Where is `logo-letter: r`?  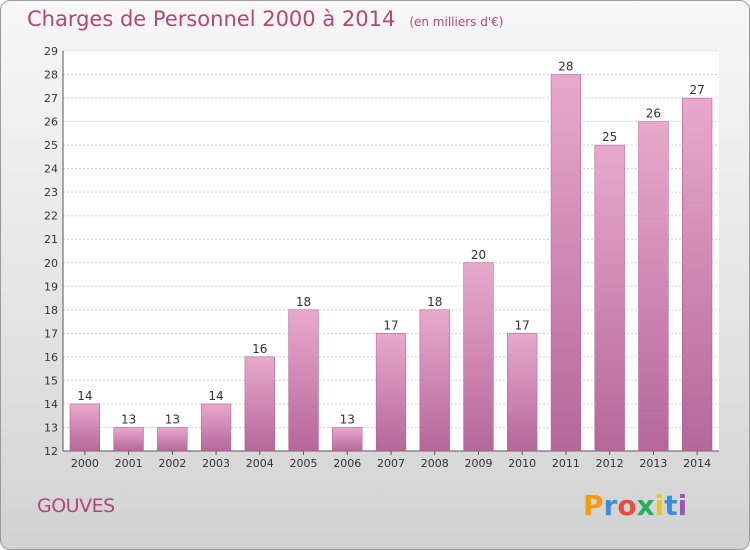
logo-letter: r is located at coordinates (610, 505).